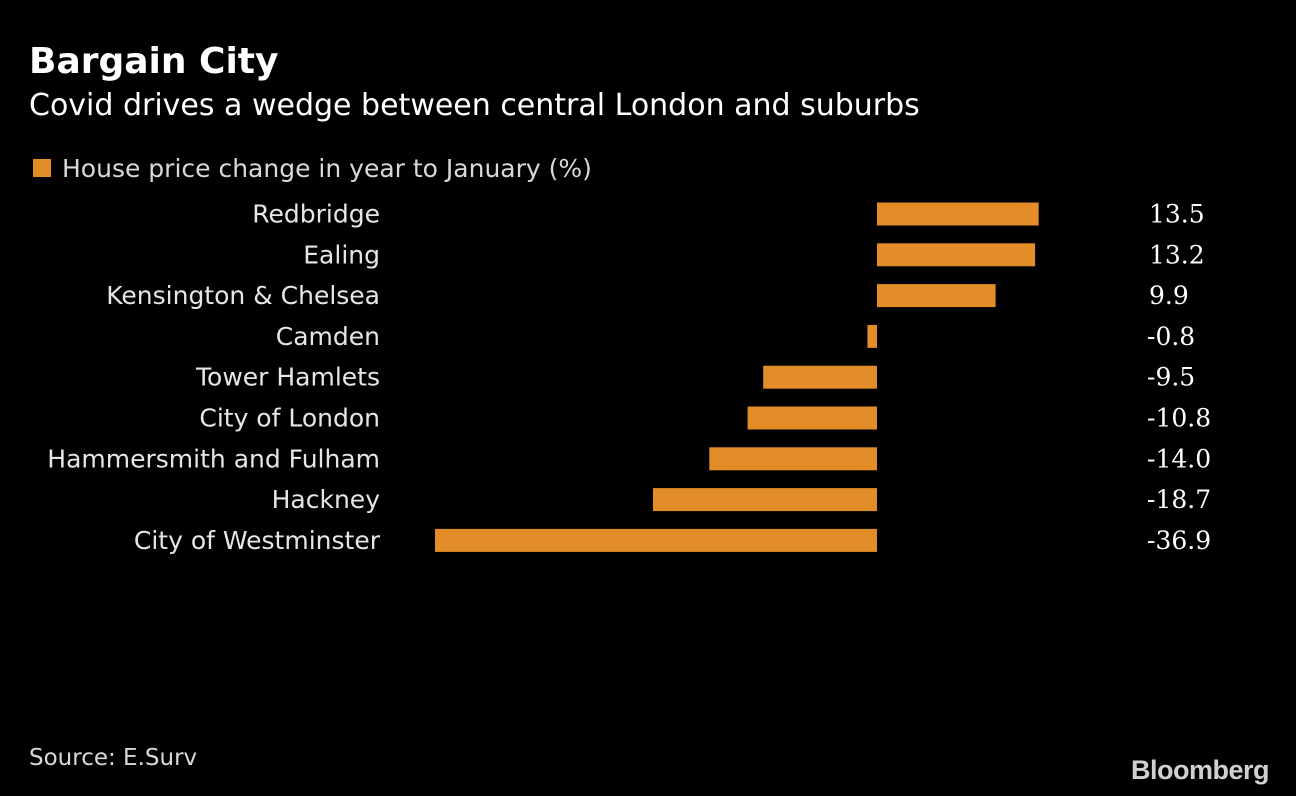  What do you see at coordinates (1179, 418) in the screenshot?
I see `value-label-city-of-london: -10.8` at bounding box center [1179, 418].